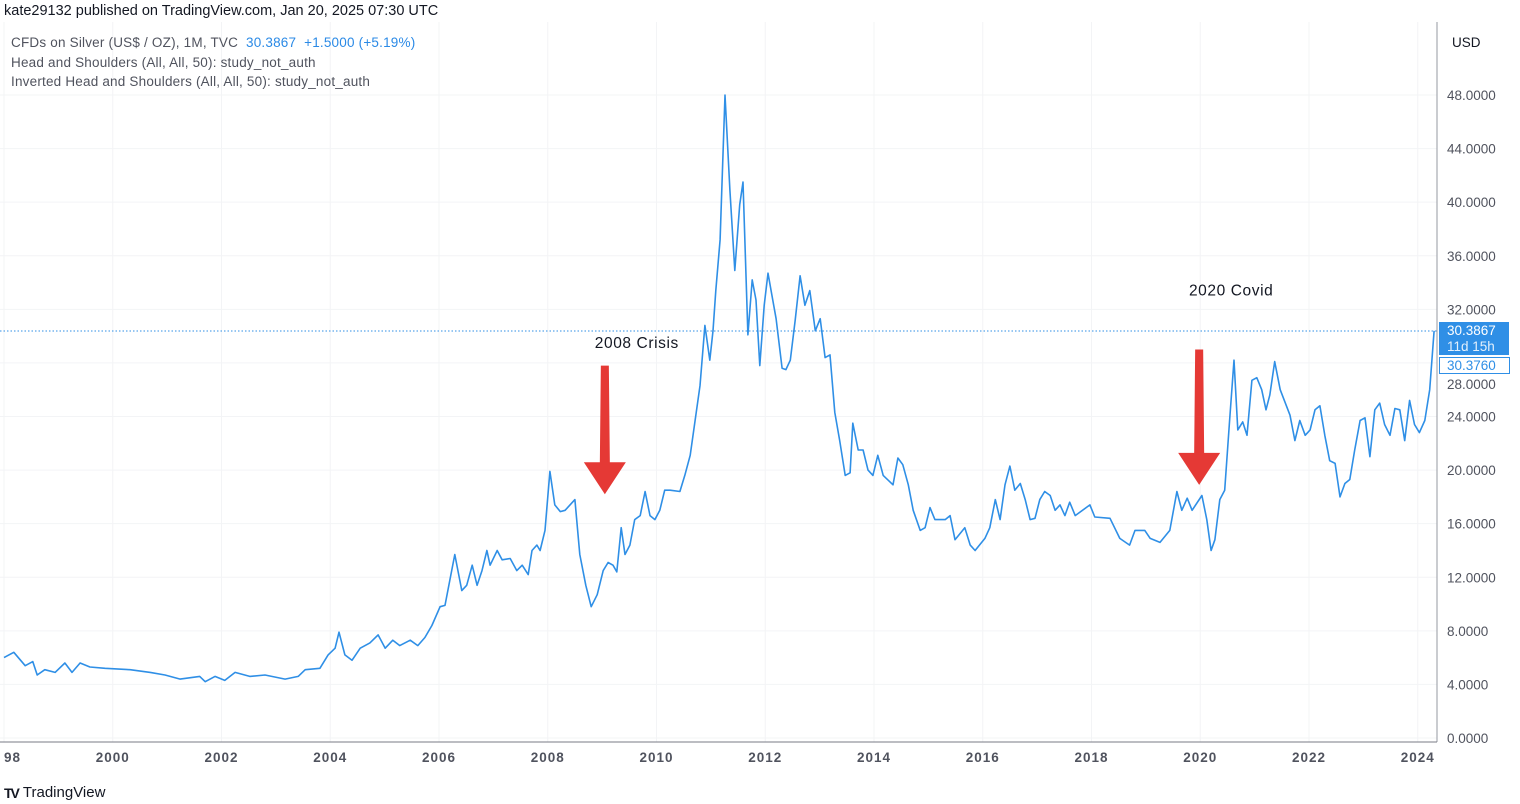 This screenshot has height=804, width=1520. I want to click on x-tick-label: 2018, so click(1091, 757).